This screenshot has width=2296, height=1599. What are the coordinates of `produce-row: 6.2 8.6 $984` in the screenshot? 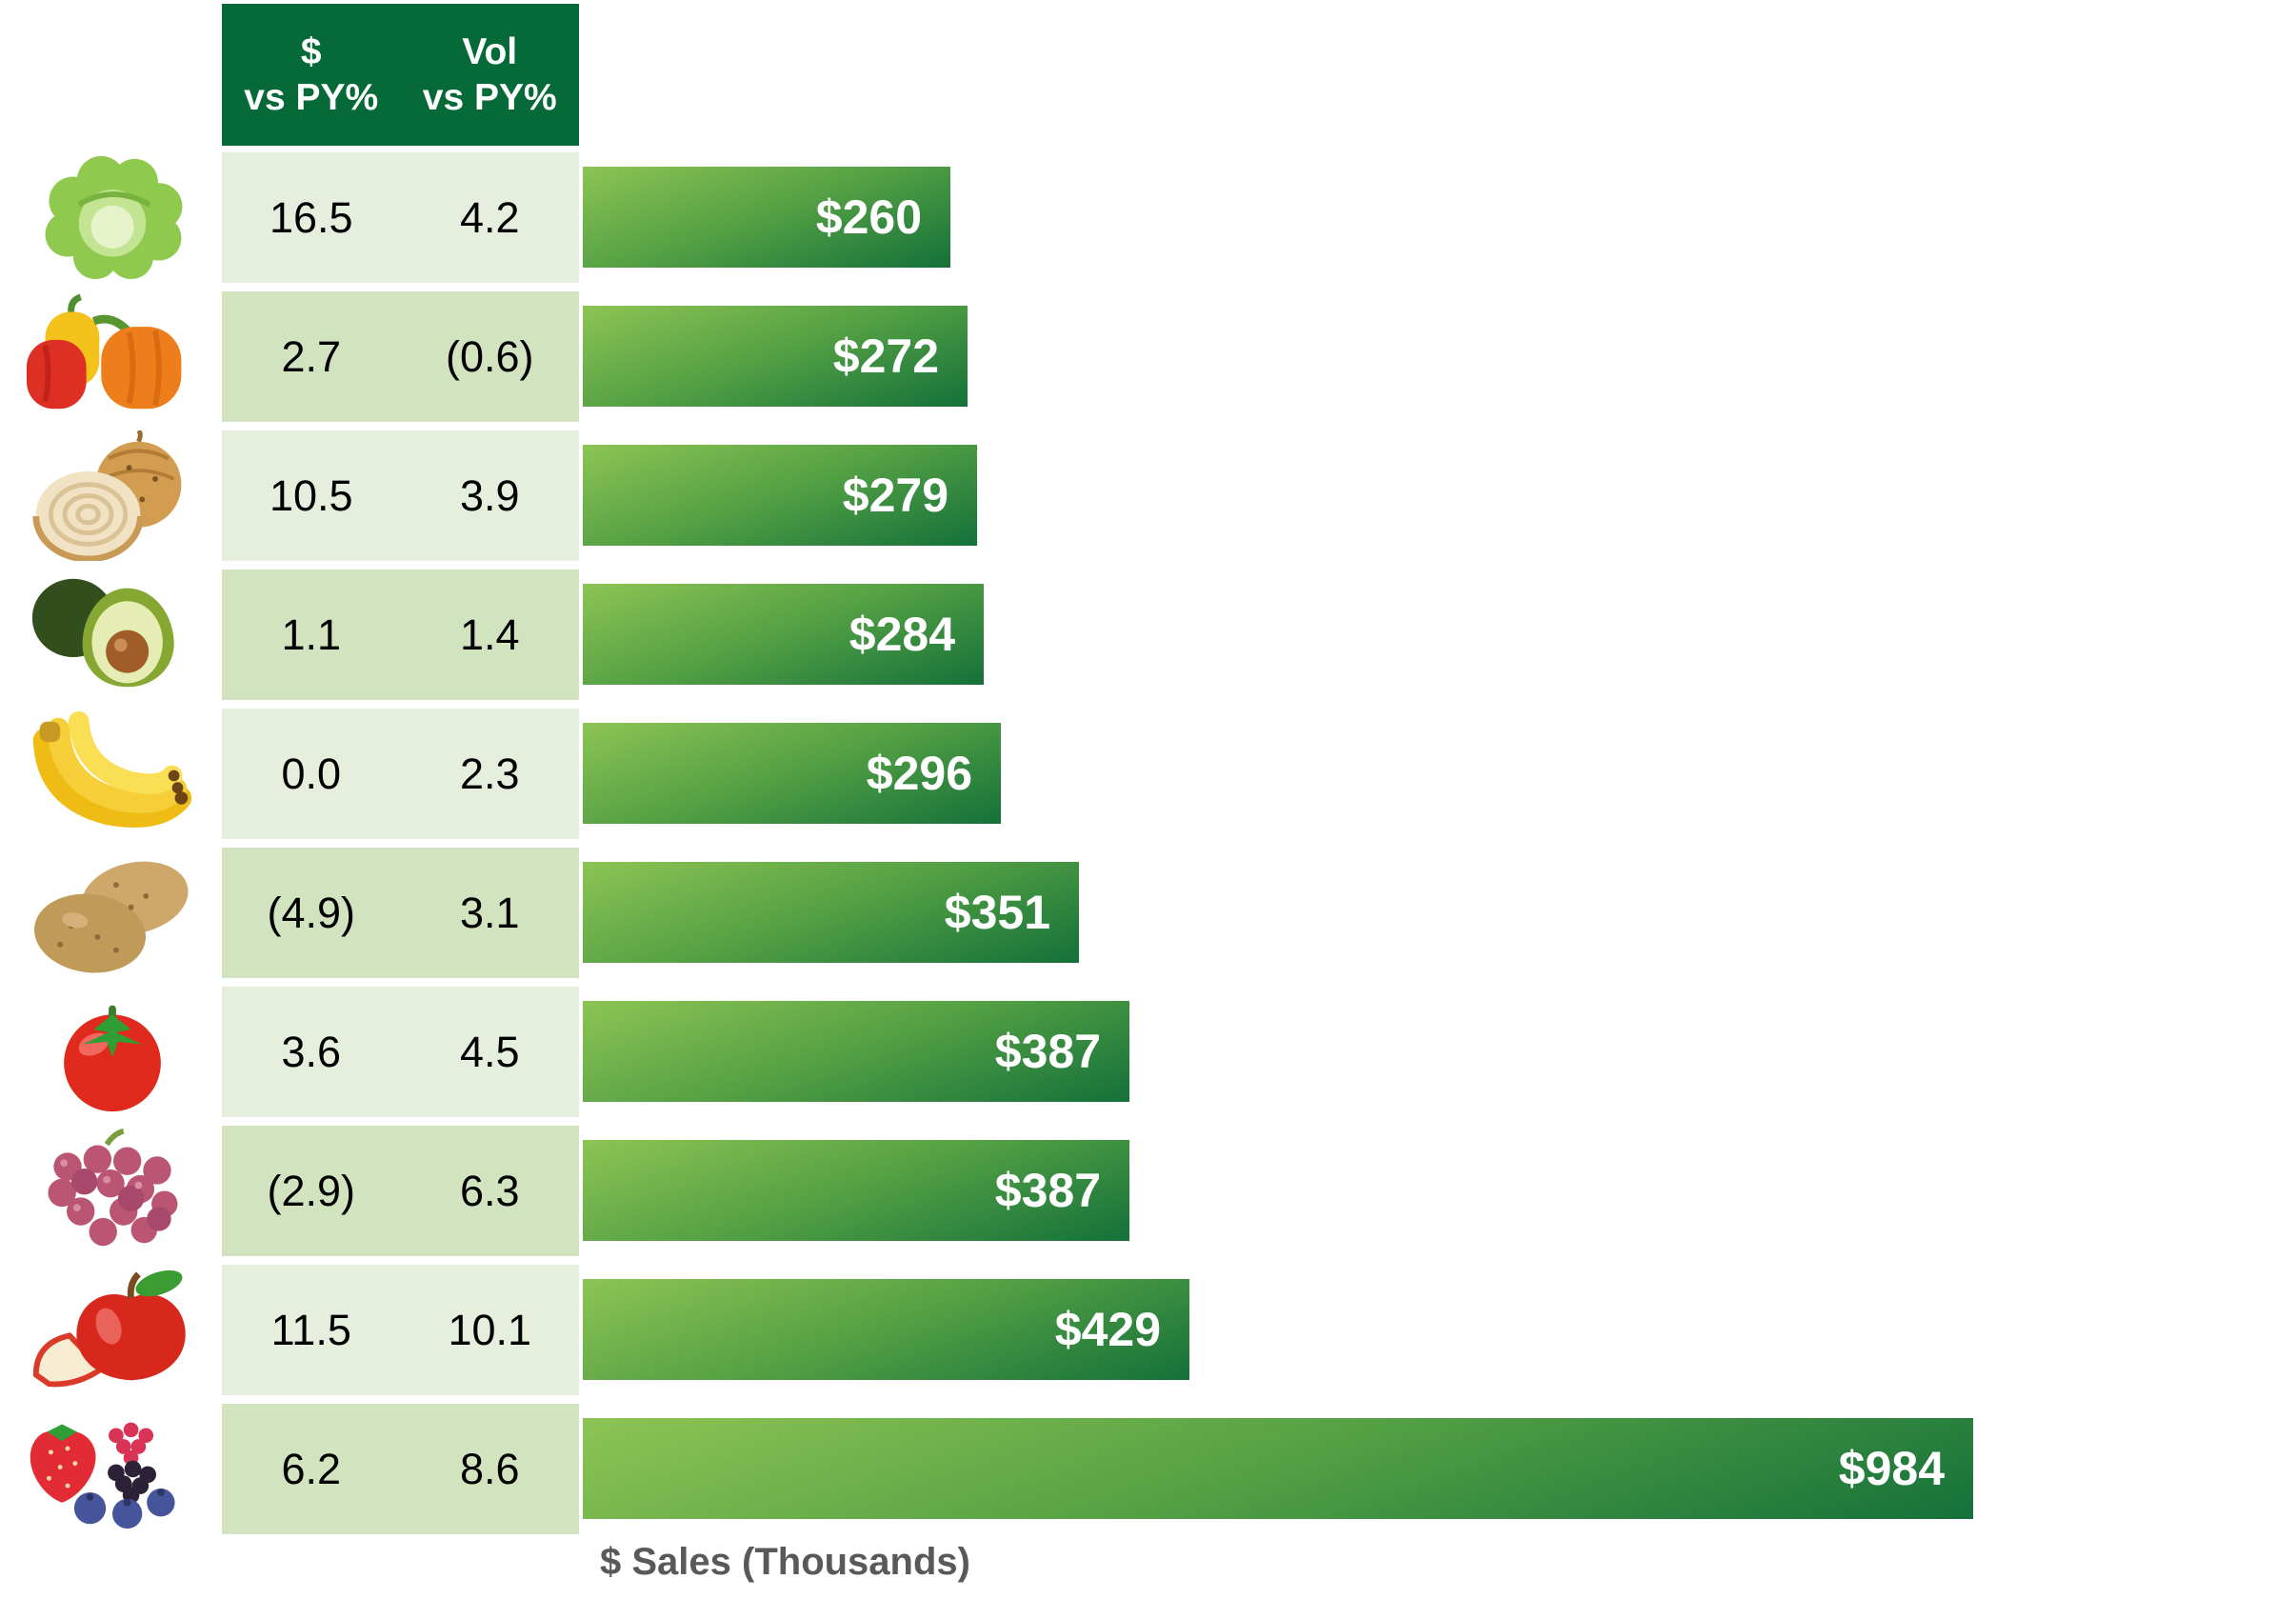 It's located at (1148, 1469).